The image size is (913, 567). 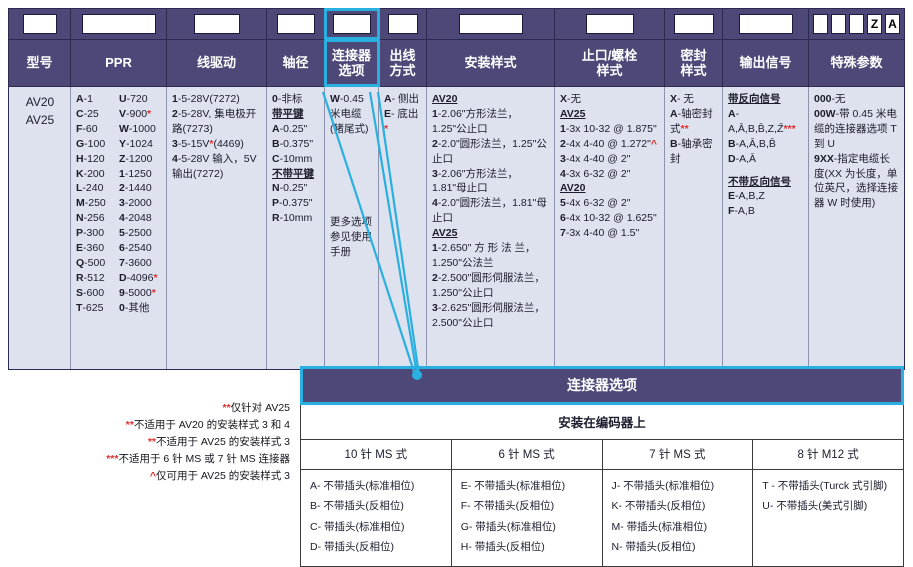 I want to click on option-item: D-A,Ā, so click(x=742, y=158).